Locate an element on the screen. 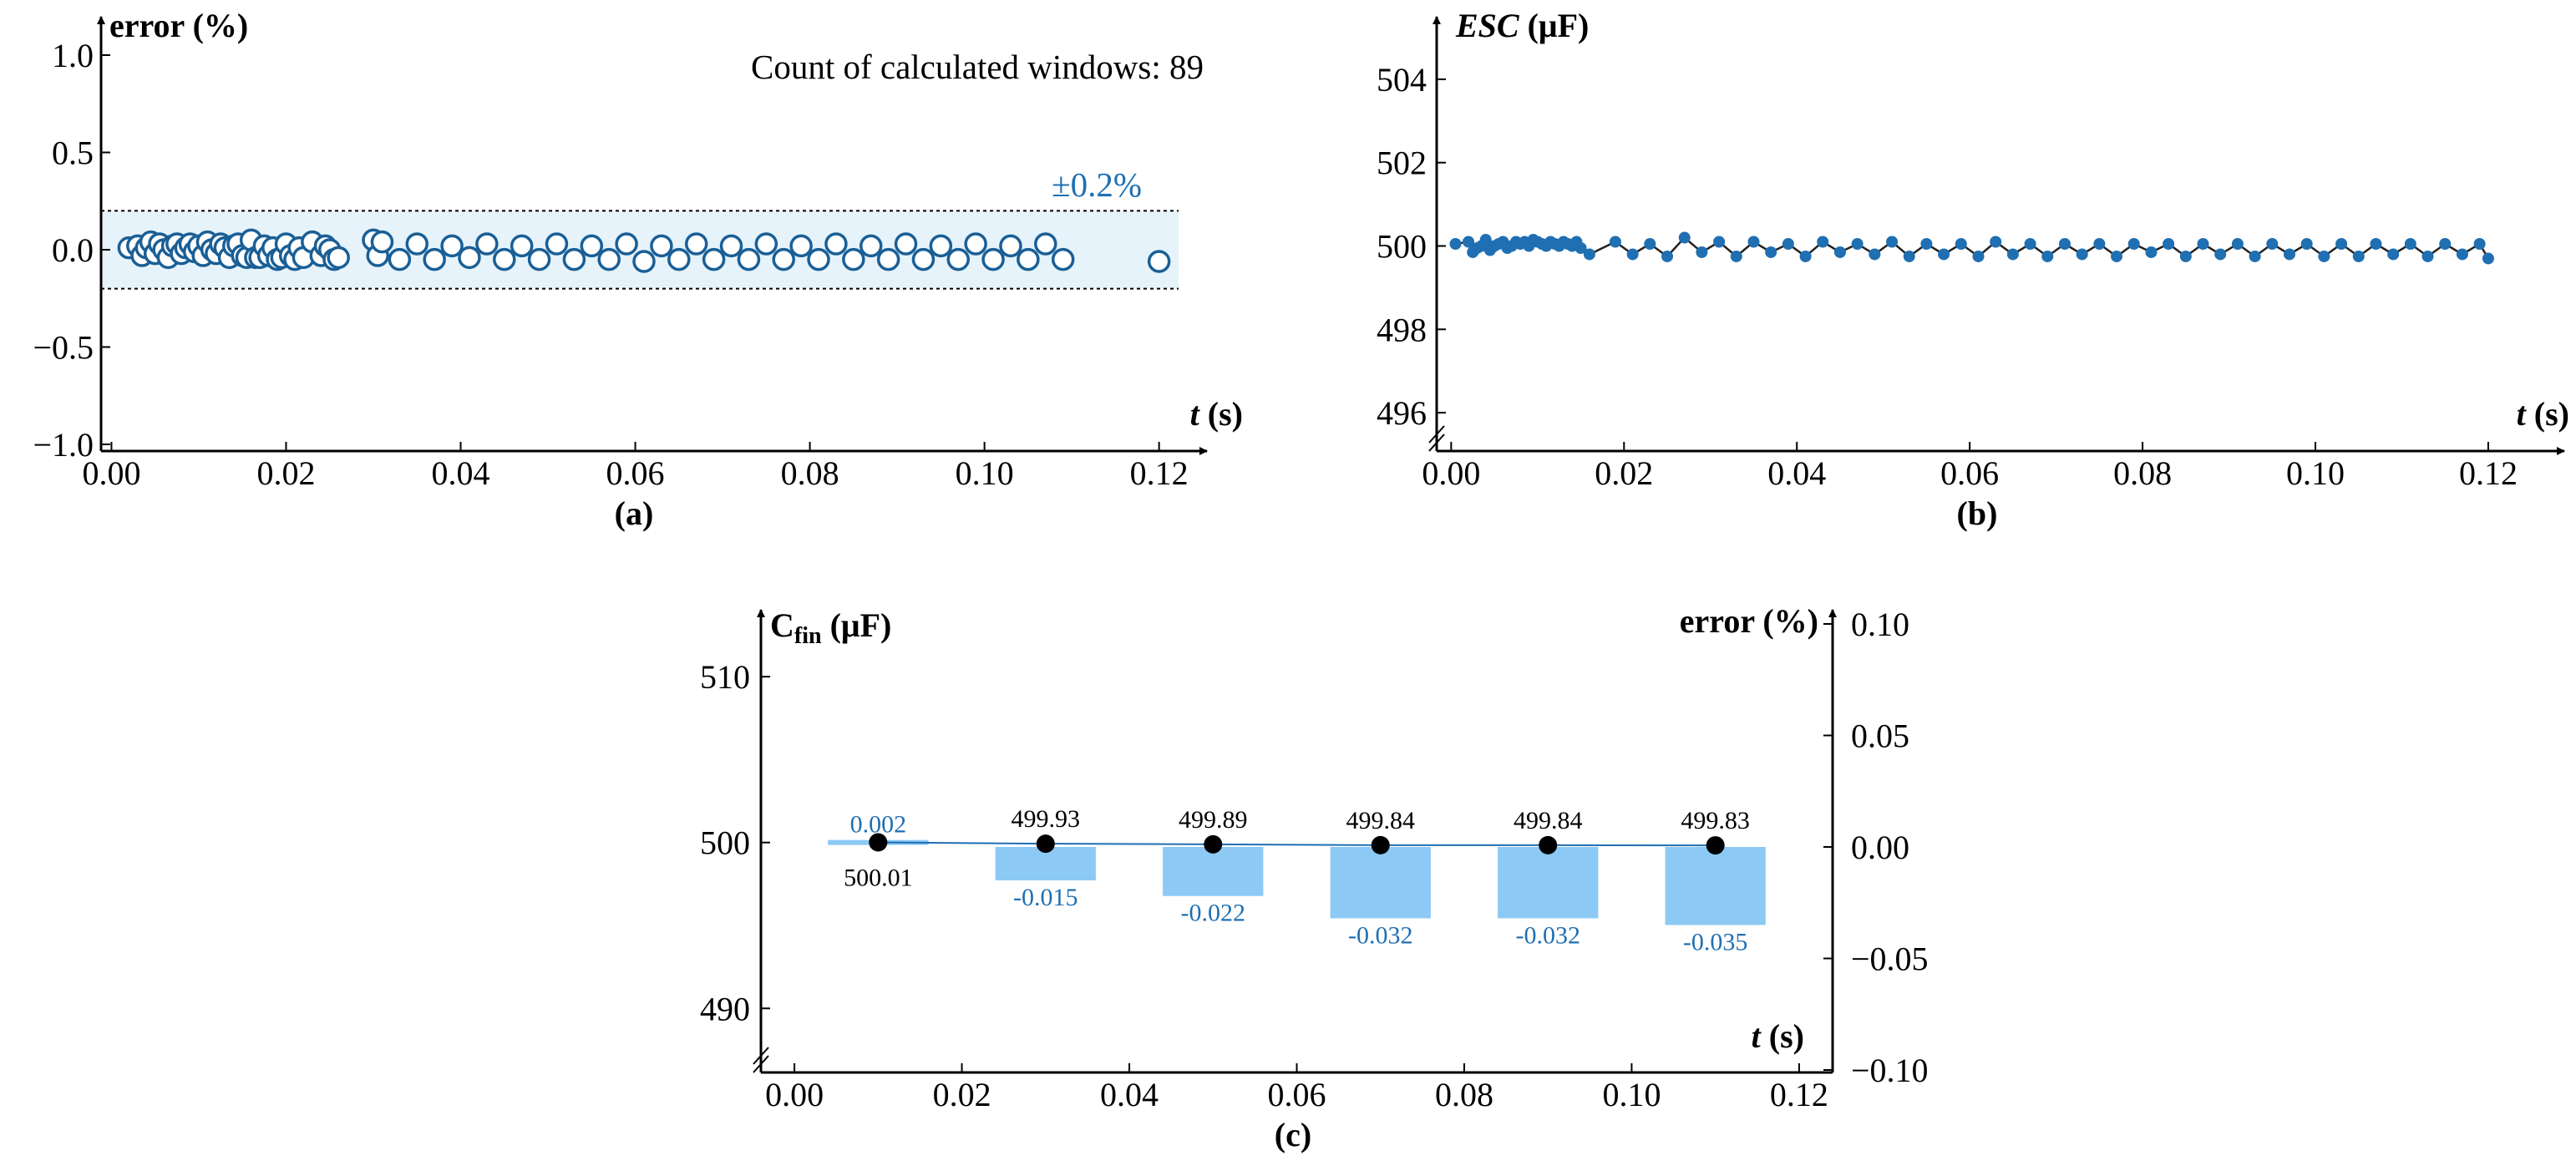 This screenshot has width=2576, height=1161. chart-c-xlabel: t (s) is located at coordinates (1778, 1036).